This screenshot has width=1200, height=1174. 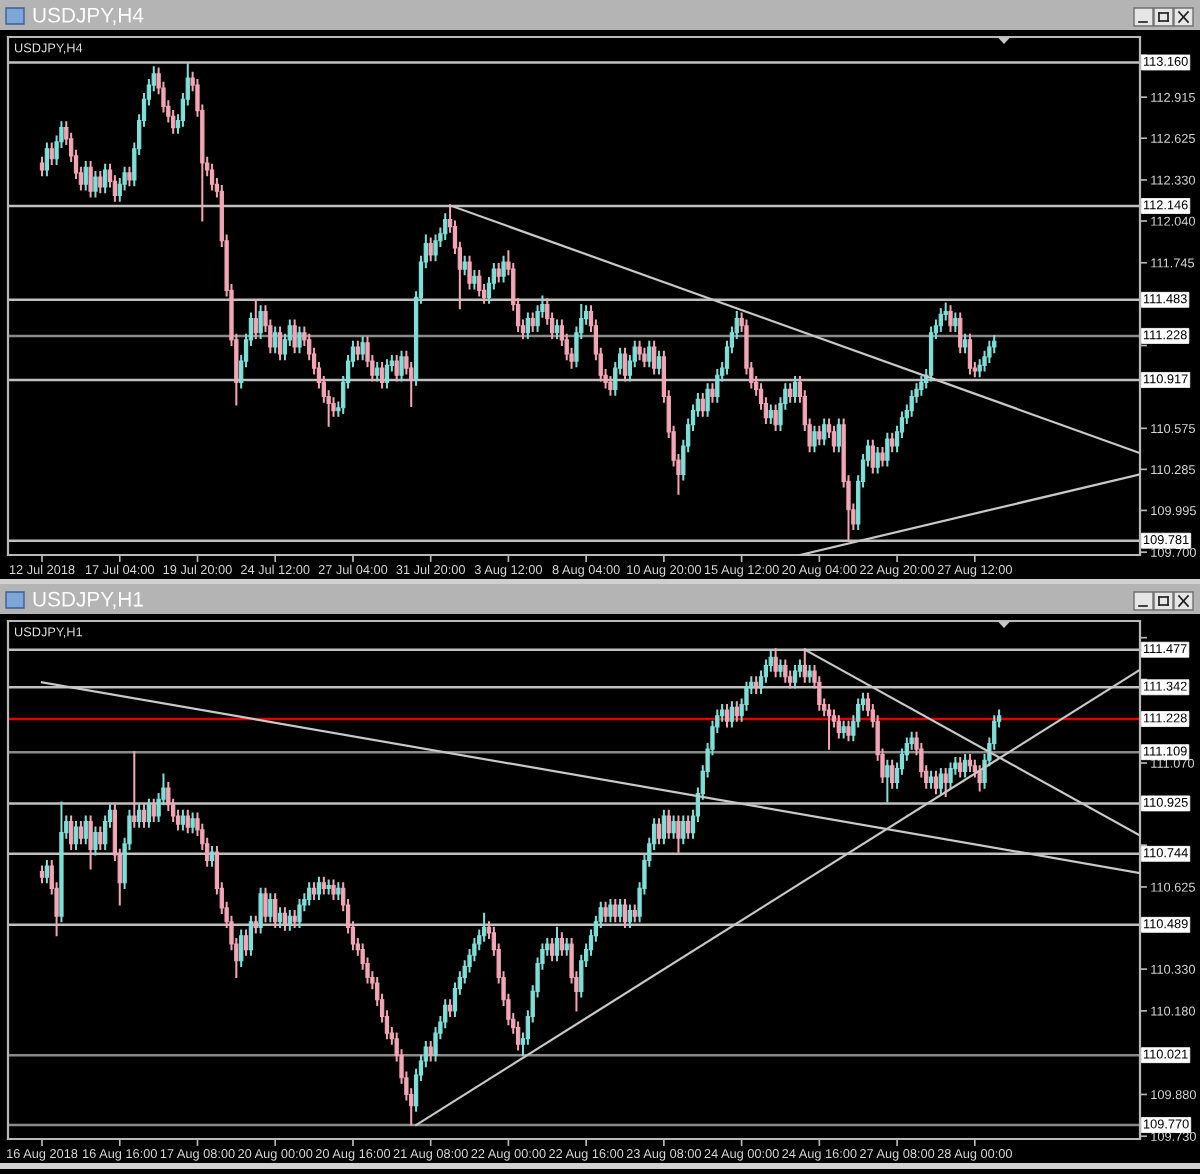 I want to click on chart-title: USDJPY,H4, so click(x=88, y=16).